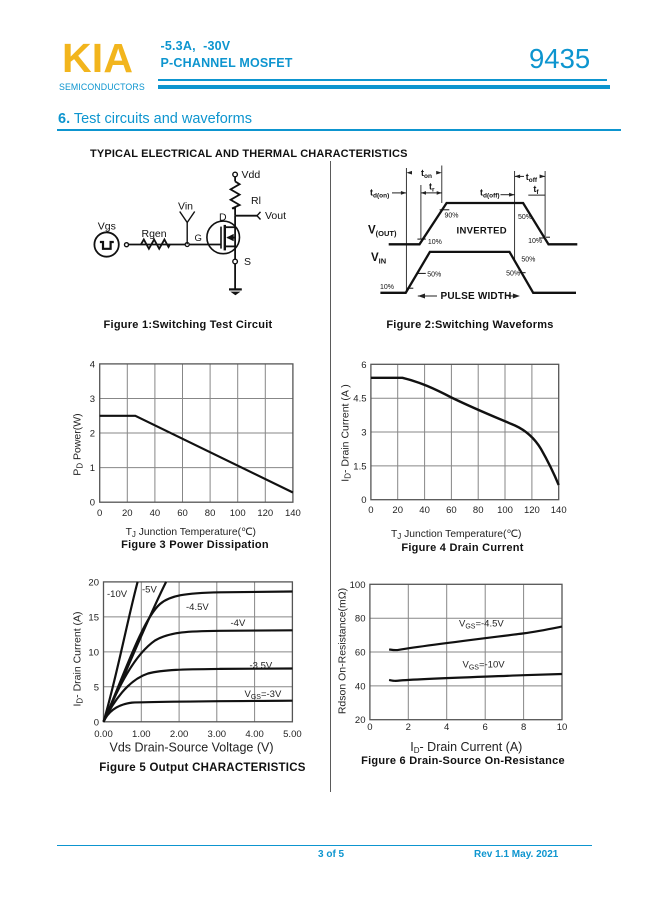 The width and height of the screenshot is (649, 917). I want to click on svg-text: VGS=-10V, so click(484, 666).